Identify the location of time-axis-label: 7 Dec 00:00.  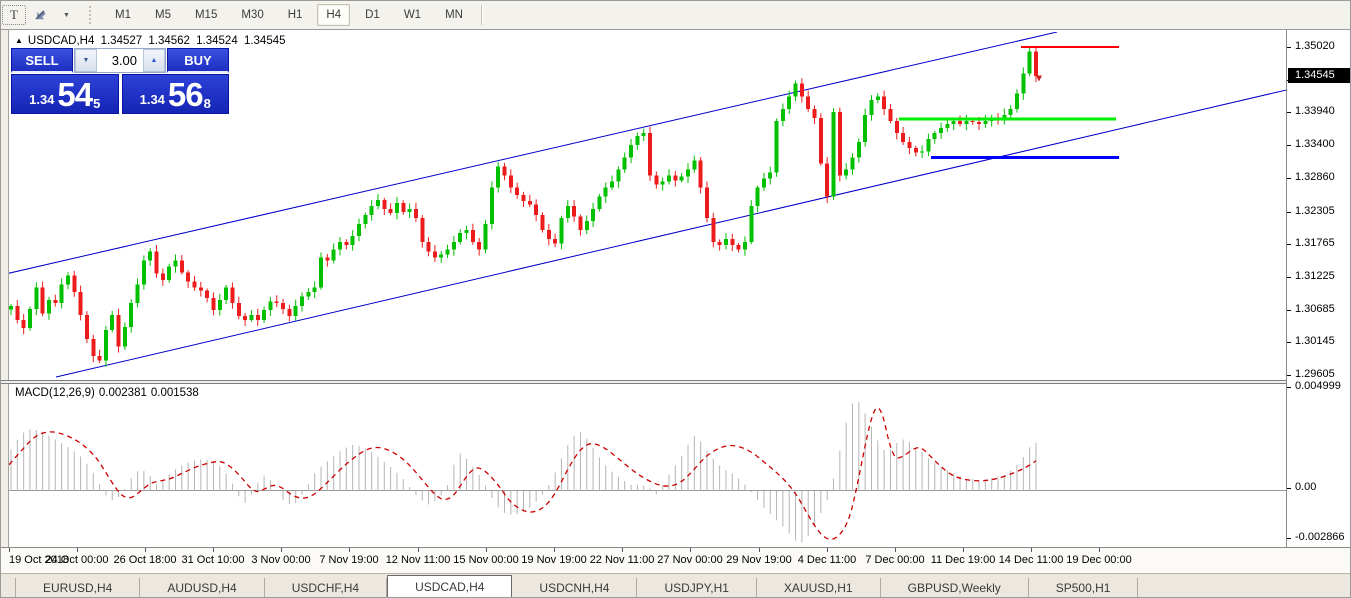
(895, 560).